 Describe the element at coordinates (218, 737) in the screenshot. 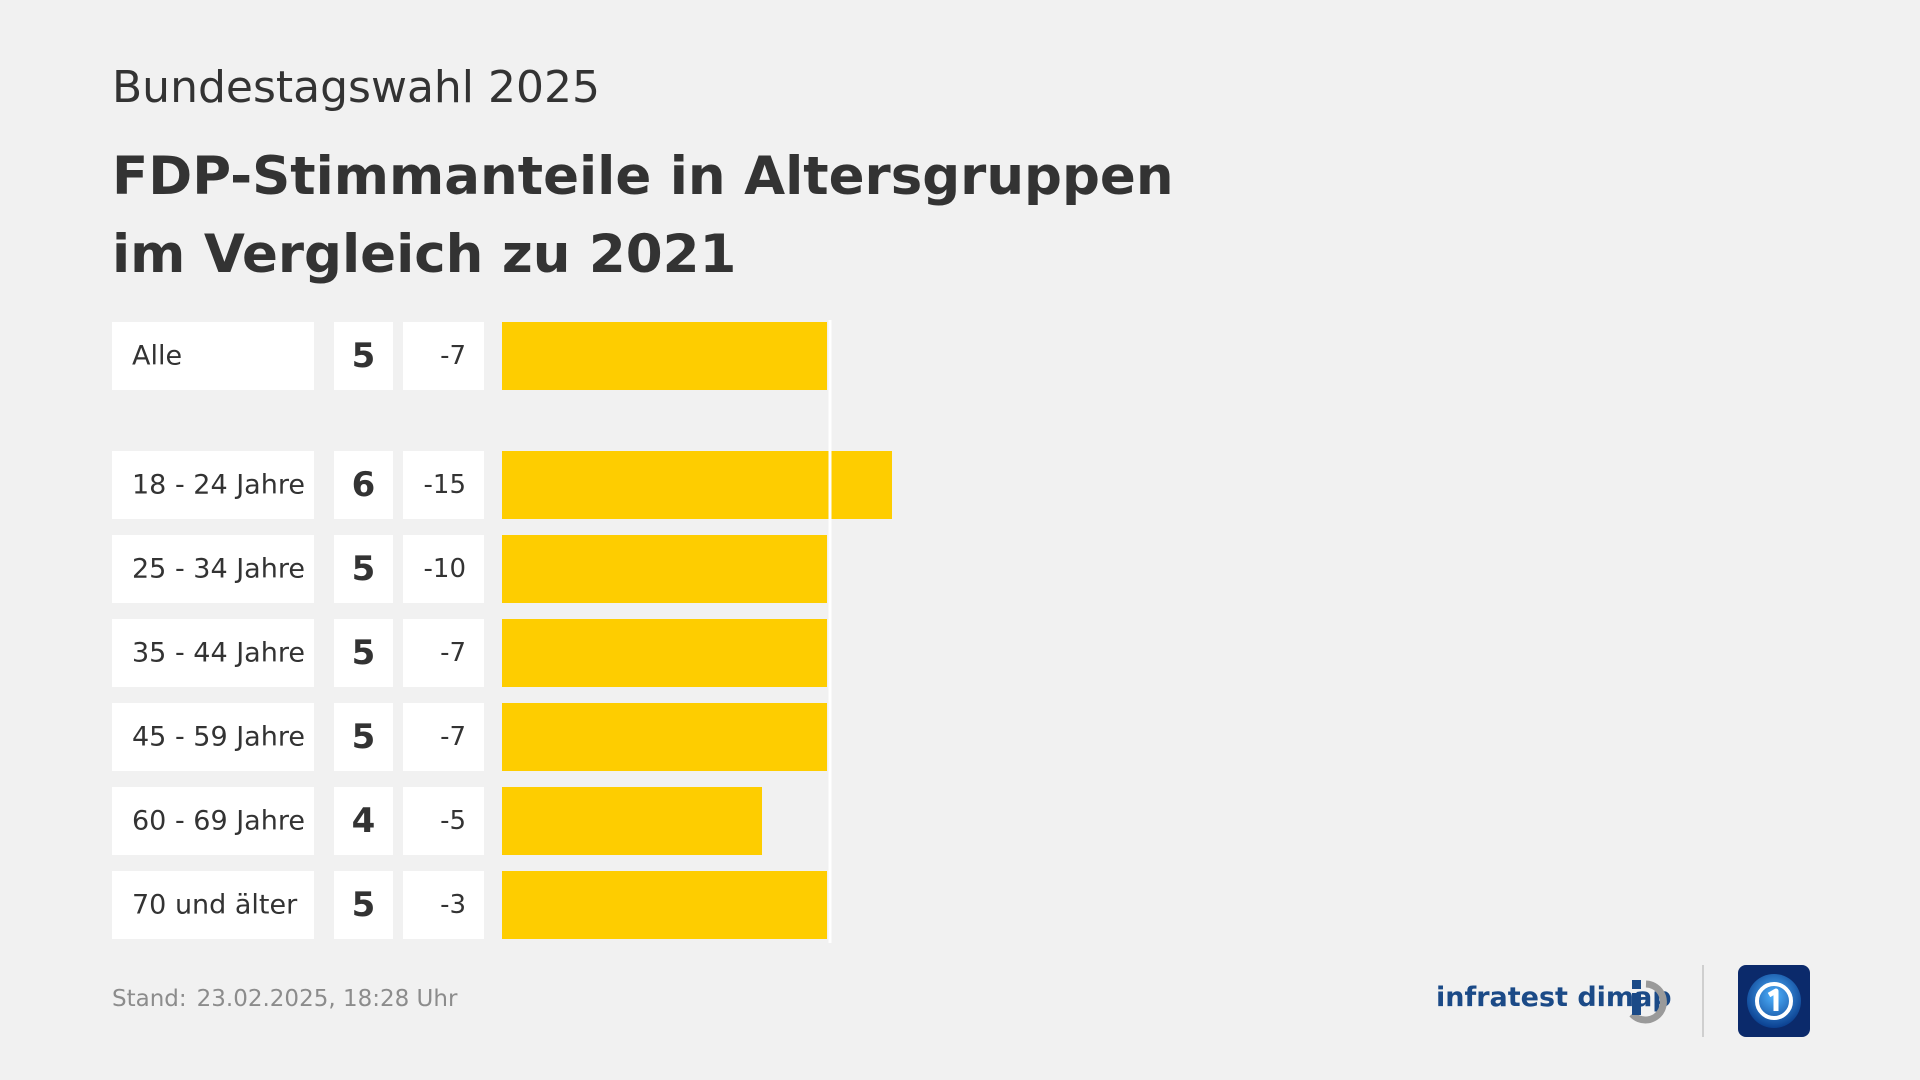

I see `category-label: 45 - 59 Jahre` at that location.